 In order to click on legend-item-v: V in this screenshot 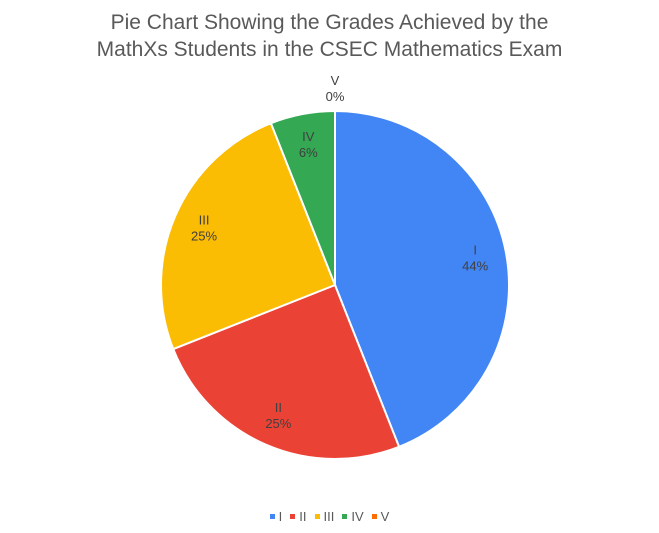, I will do `click(380, 516)`.